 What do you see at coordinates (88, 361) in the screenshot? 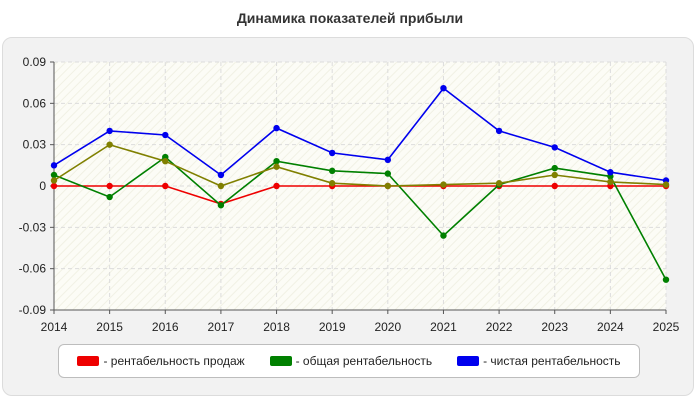
I see `legend-swatch-red` at bounding box center [88, 361].